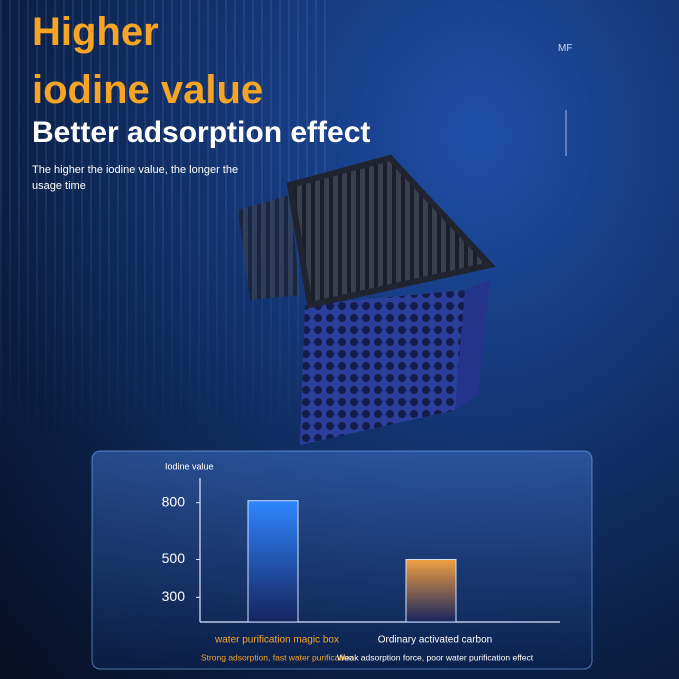  What do you see at coordinates (174, 501) in the screenshot?
I see `y-tick-label: 800` at bounding box center [174, 501].